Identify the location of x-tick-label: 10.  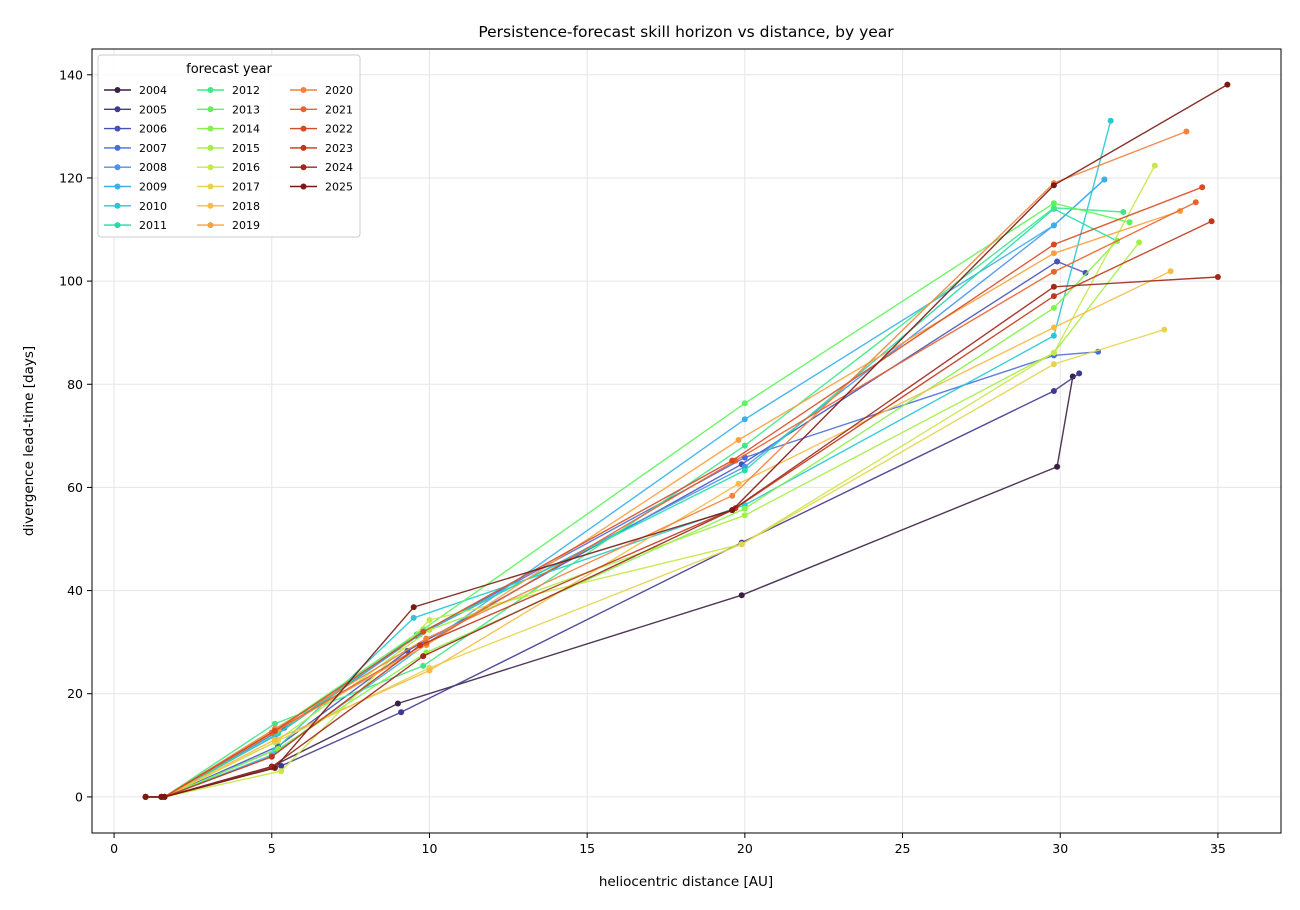
(430, 848).